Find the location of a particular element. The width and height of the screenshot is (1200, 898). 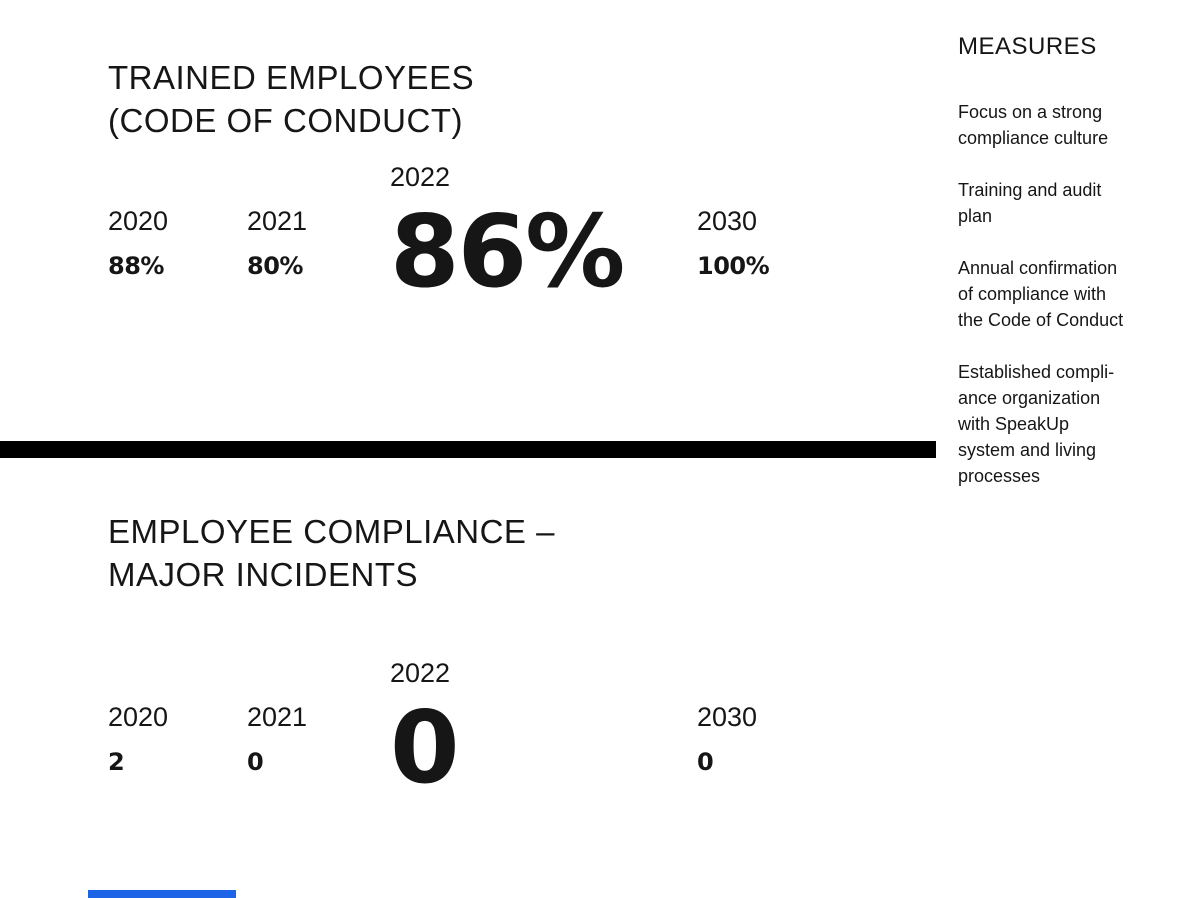

stat-2022-incidents-highlight: 2022 0 is located at coordinates (425, 731).